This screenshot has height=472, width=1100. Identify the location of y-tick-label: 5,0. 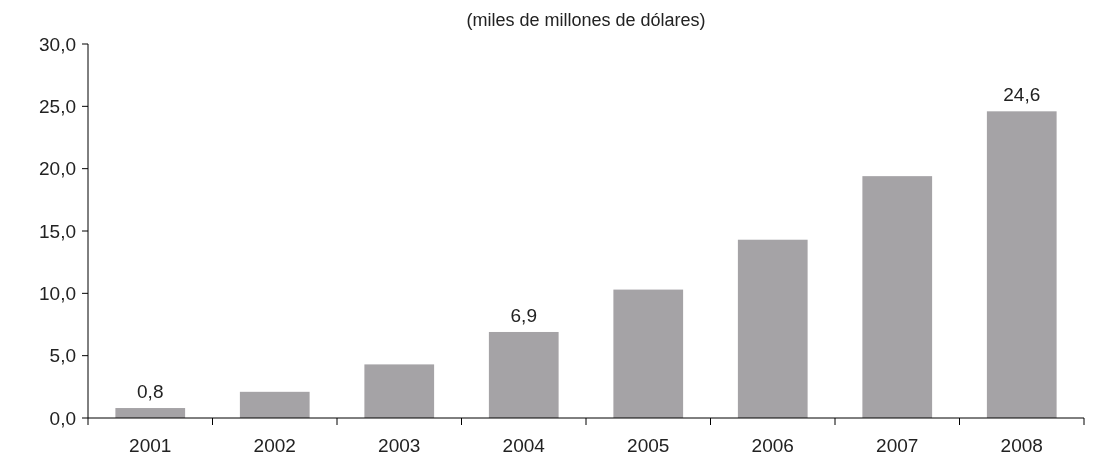
(62, 356).